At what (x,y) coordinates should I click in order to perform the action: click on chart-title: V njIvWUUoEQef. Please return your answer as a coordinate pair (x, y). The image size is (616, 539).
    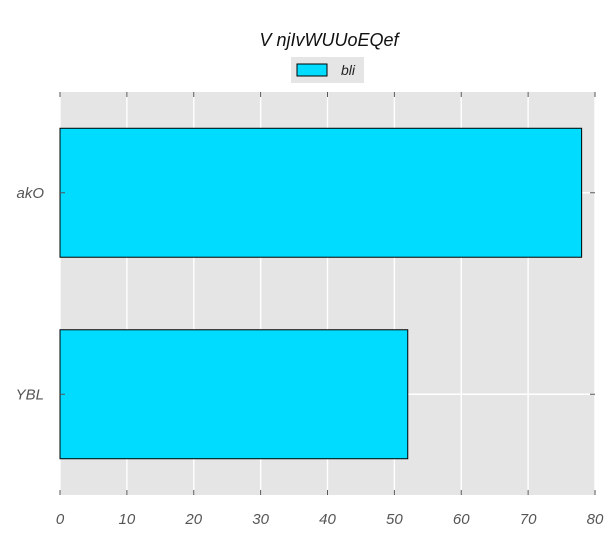
    Looking at the image, I should click on (329, 40).